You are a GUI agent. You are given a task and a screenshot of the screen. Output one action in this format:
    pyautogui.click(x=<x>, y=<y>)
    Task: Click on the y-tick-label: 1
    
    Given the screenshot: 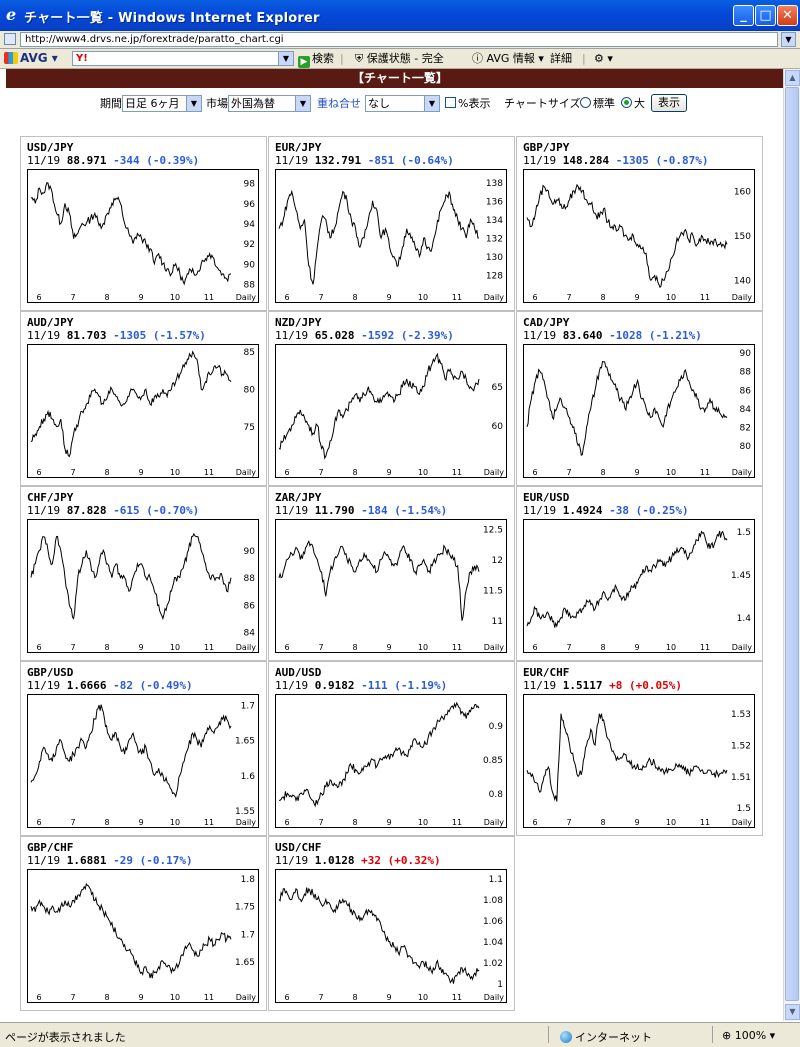 What is the action you would take?
    pyautogui.click(x=500, y=985)
    